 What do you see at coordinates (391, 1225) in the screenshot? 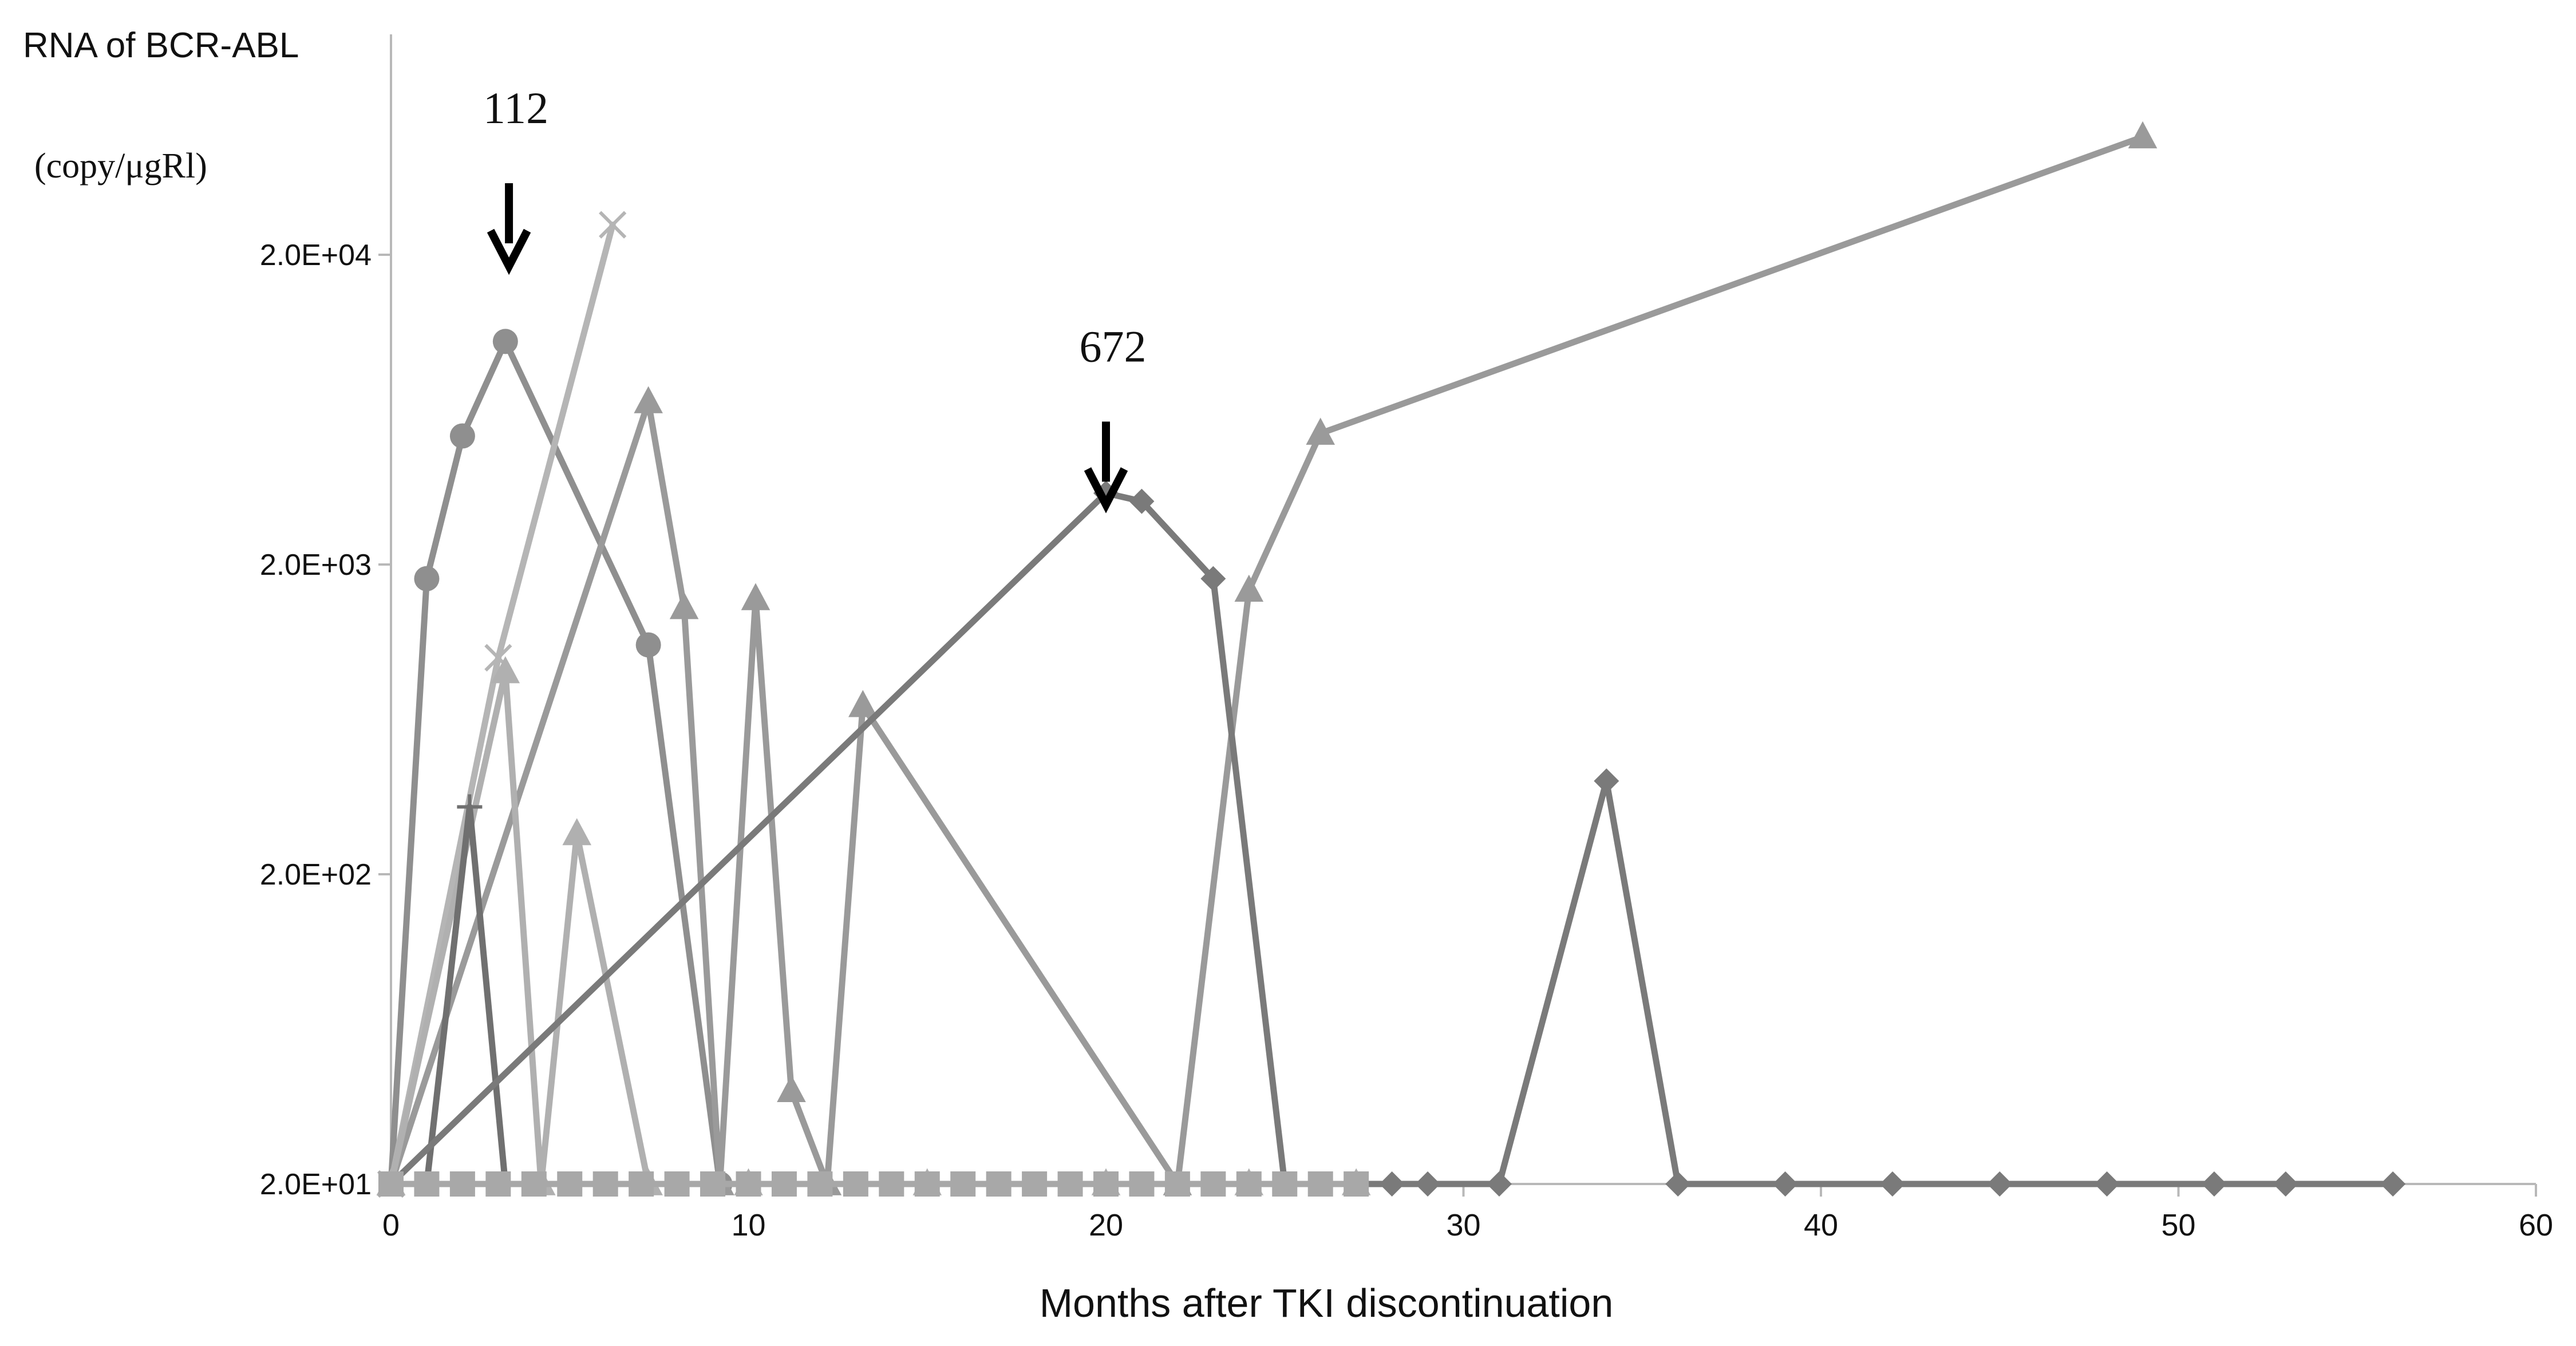
I see `x-tick-label: 0` at bounding box center [391, 1225].